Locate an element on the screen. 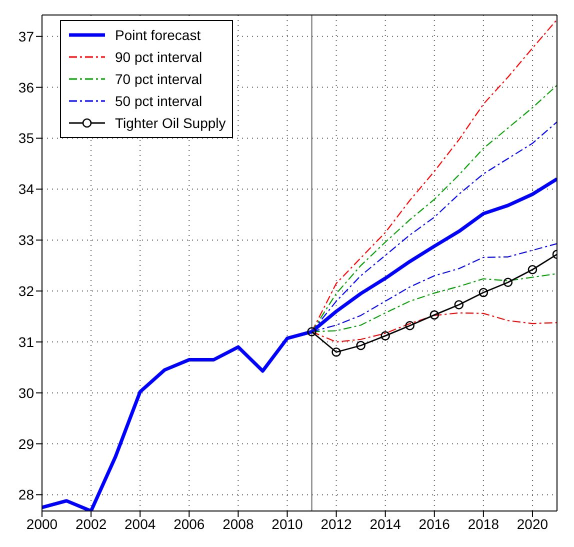 Image resolution: width=574 pixels, height=547 pixels. y-tick-label: 29 is located at coordinates (26, 444).